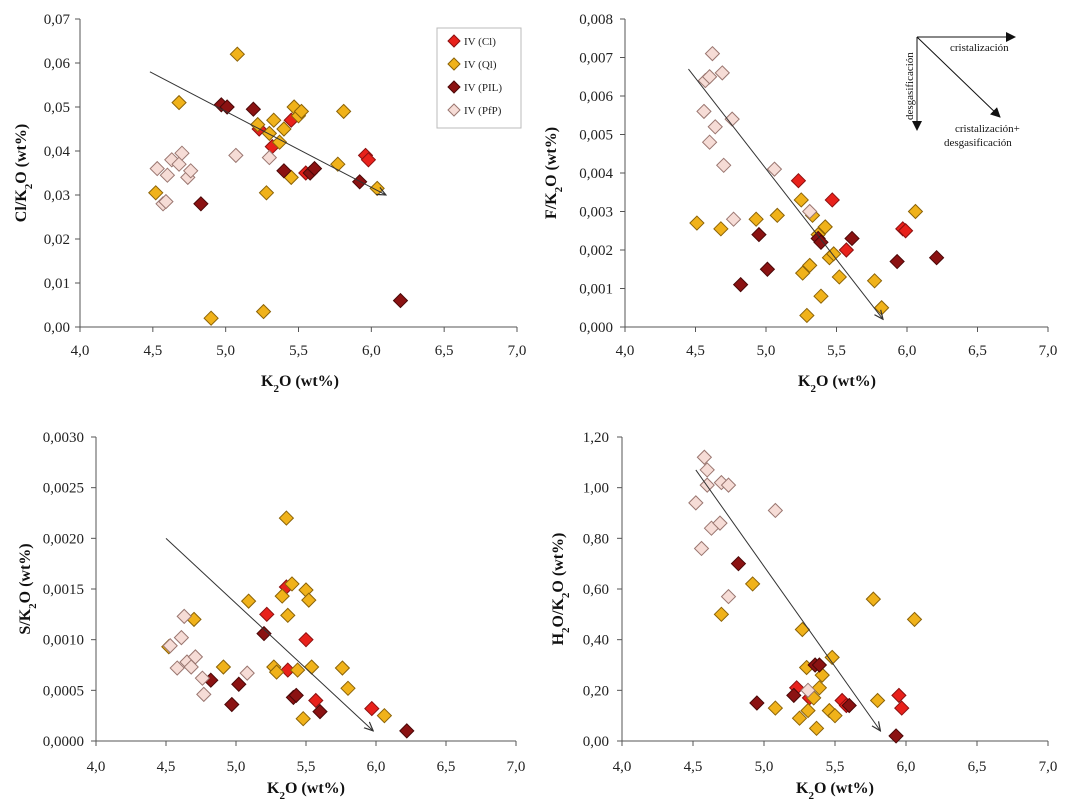  Describe the element at coordinates (596, 213) in the screenshot. I see `y-tick-label: 0,003` at that location.